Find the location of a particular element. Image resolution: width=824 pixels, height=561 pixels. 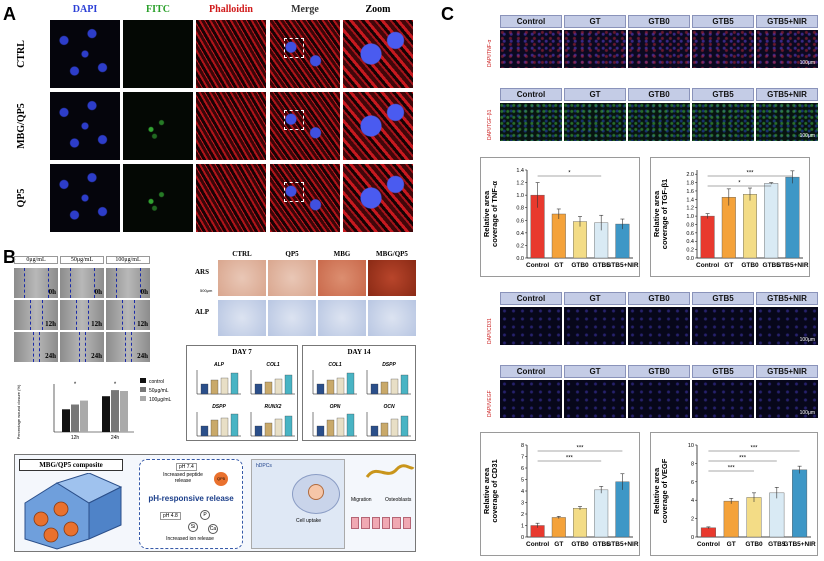

micrograph-r1-c3 is located at coordinates (305, 126).